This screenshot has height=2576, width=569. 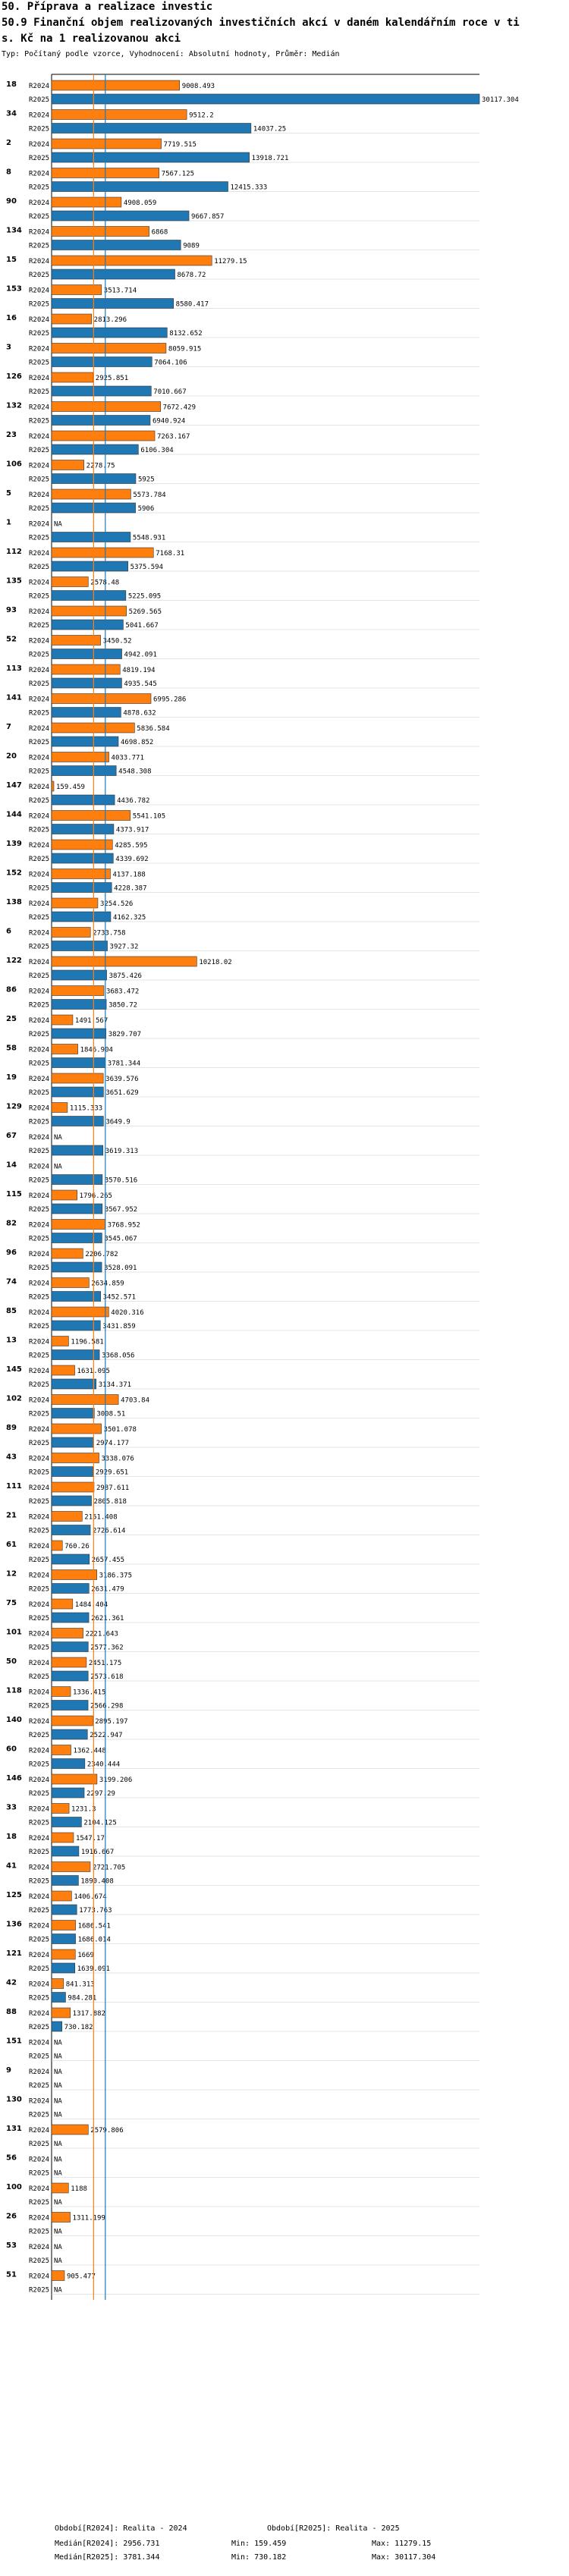 I want to click on value-label: 3567.952, so click(x=121, y=1210).